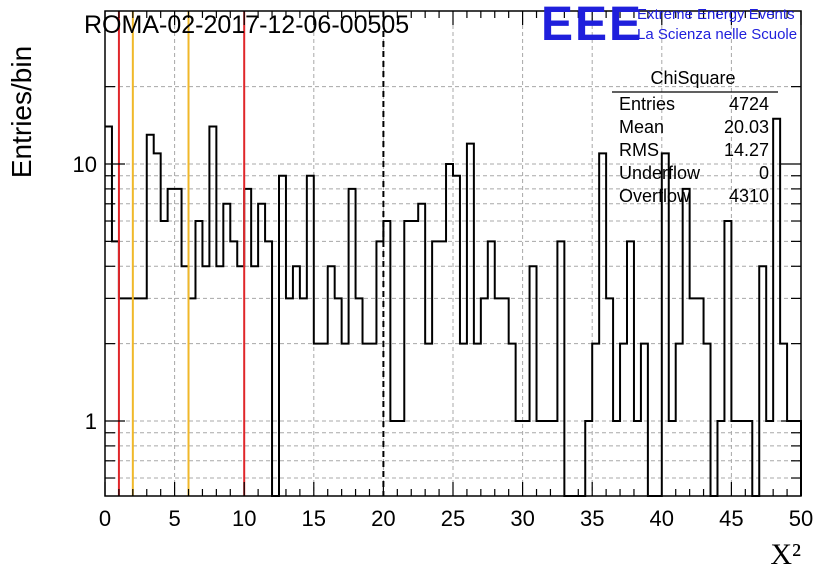 This screenshot has height=572, width=836. I want to click on y-tick-label: 1, so click(91, 421).